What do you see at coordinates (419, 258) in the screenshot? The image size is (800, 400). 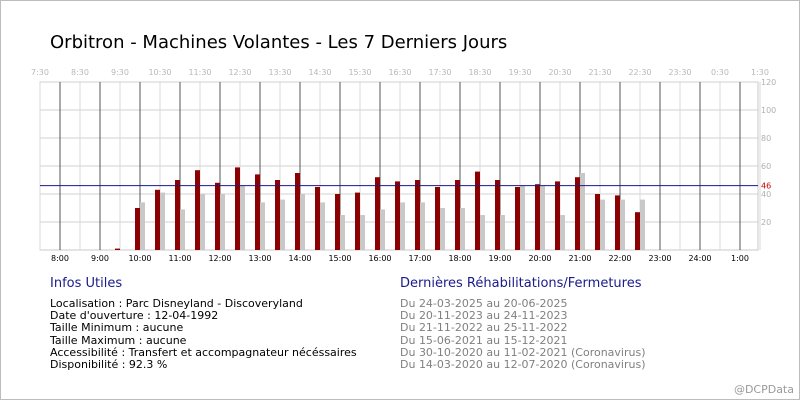 I see `x-bottom-tick-label: 17:00` at bounding box center [419, 258].